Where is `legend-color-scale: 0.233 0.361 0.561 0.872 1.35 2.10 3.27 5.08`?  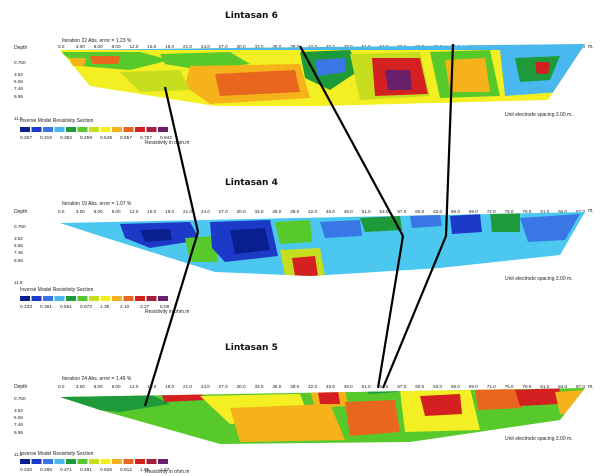
legend-color-scale: 0.233 0.361 0.561 0.872 1.35 2.10 3.27 5.08 is located at coordinates (95, 303).